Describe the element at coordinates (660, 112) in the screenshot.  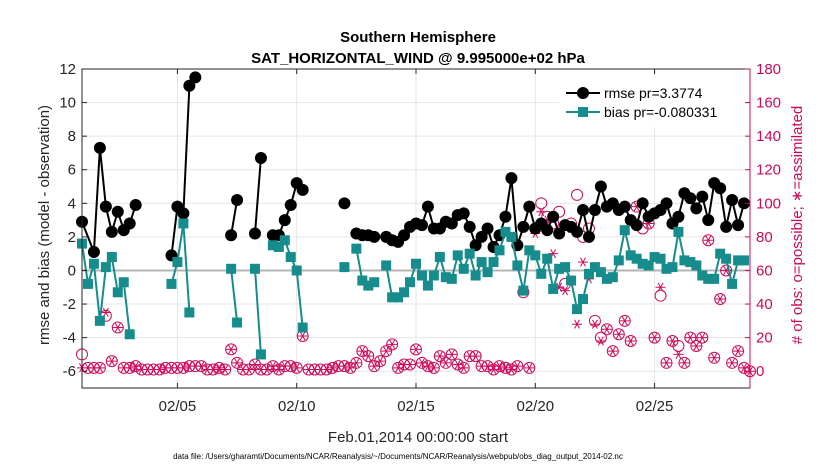
I see `bias-legend-label: bias pr=-0.080331` at that location.